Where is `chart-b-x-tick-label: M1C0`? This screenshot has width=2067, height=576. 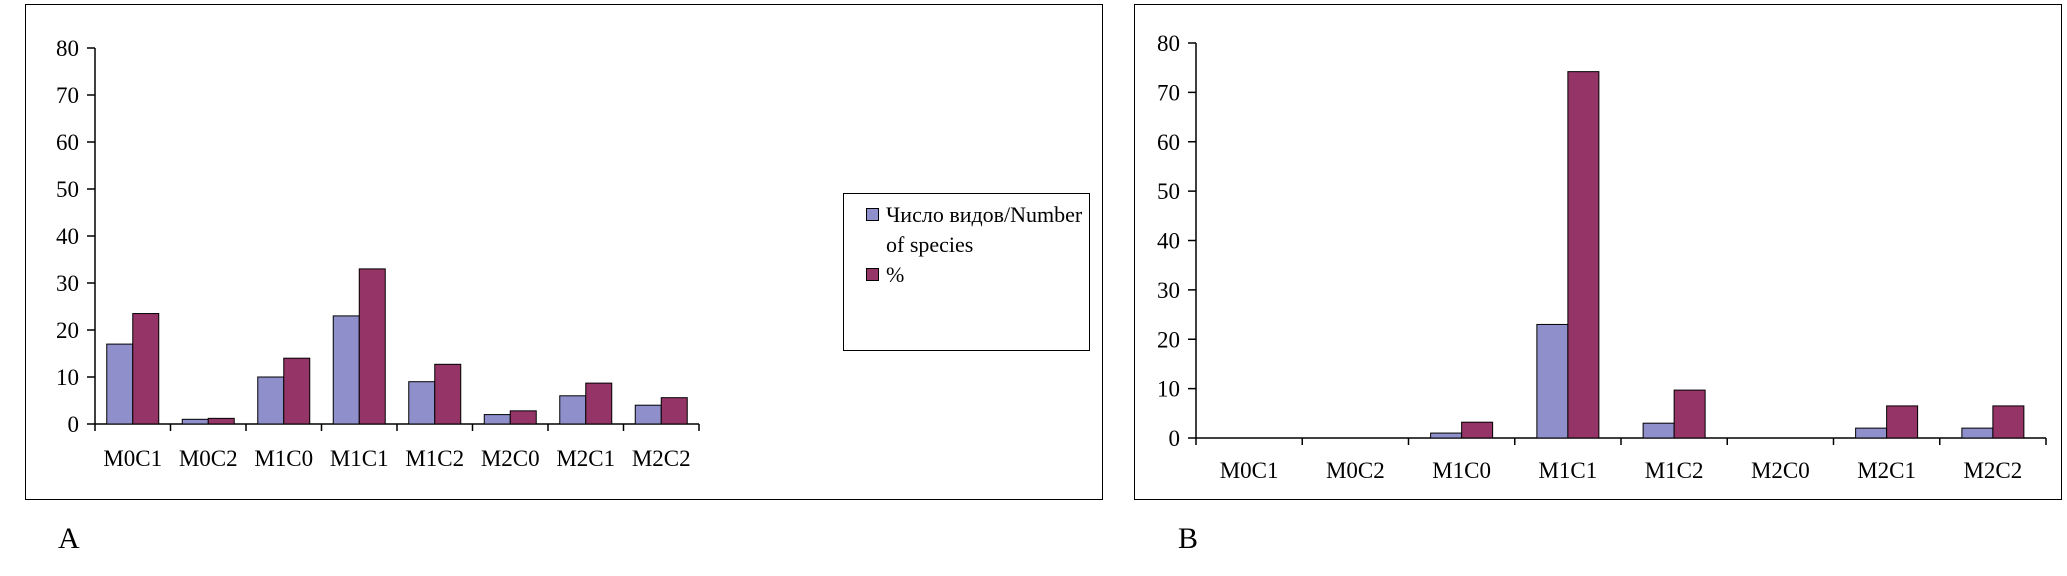
chart-b-x-tick-label: M1C0 is located at coordinates (1461, 470).